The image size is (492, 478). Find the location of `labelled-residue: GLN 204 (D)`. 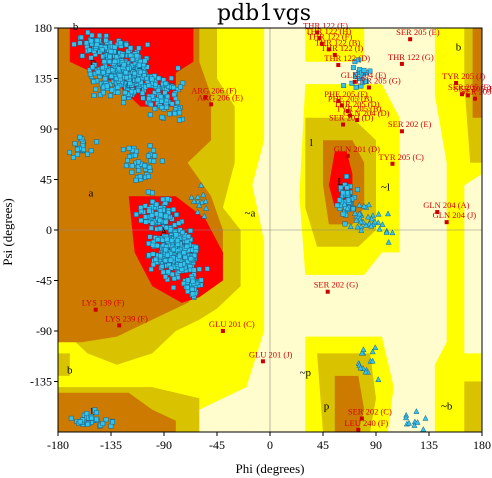

labelled-residue: GLN 204 (D) is located at coordinates (366, 115).